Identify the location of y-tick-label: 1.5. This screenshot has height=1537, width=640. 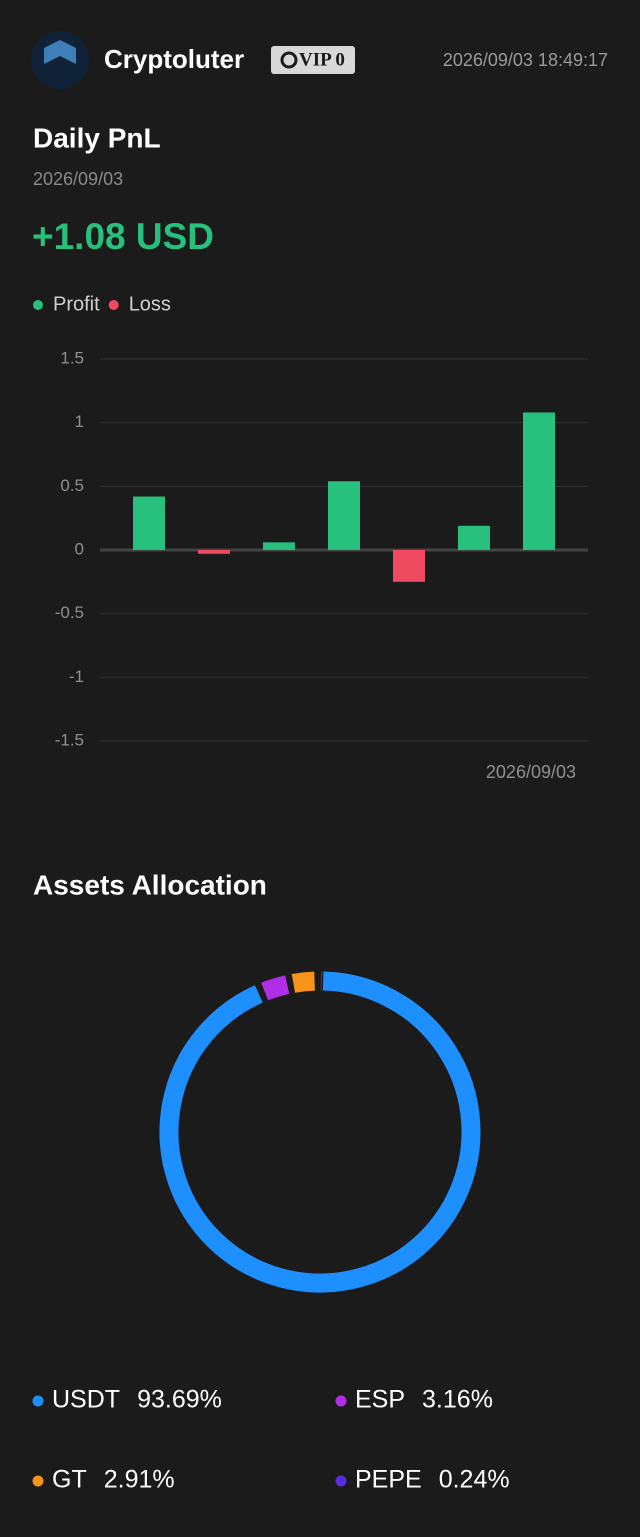
(72, 357).